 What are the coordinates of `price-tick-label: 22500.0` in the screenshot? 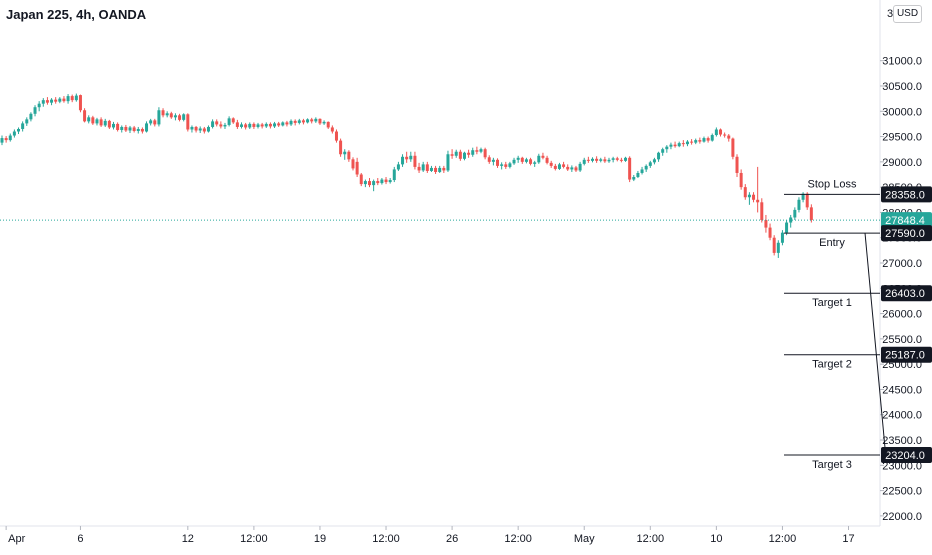 It's located at (902, 492).